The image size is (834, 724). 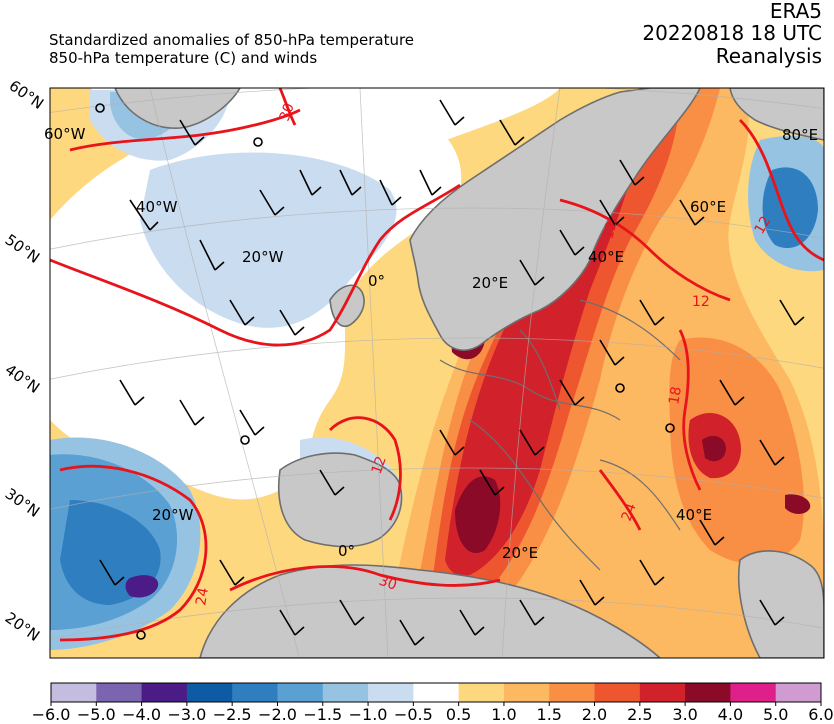 I want to click on lat-label: 40°N, so click(x=22, y=379).